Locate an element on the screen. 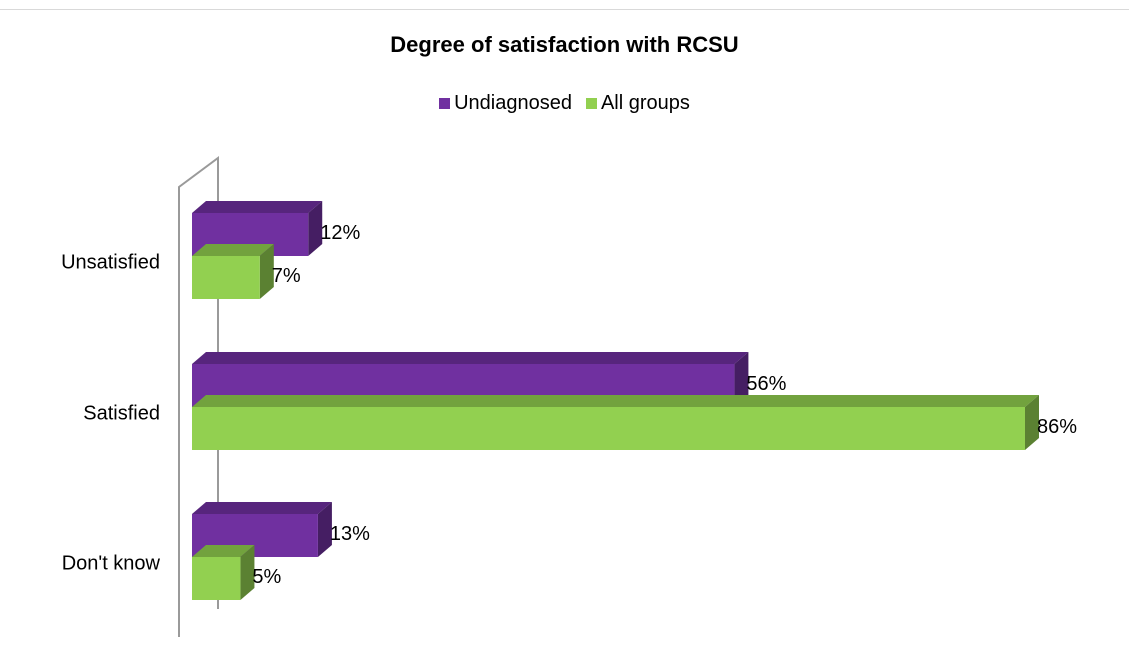  top-divider is located at coordinates (564, 9).